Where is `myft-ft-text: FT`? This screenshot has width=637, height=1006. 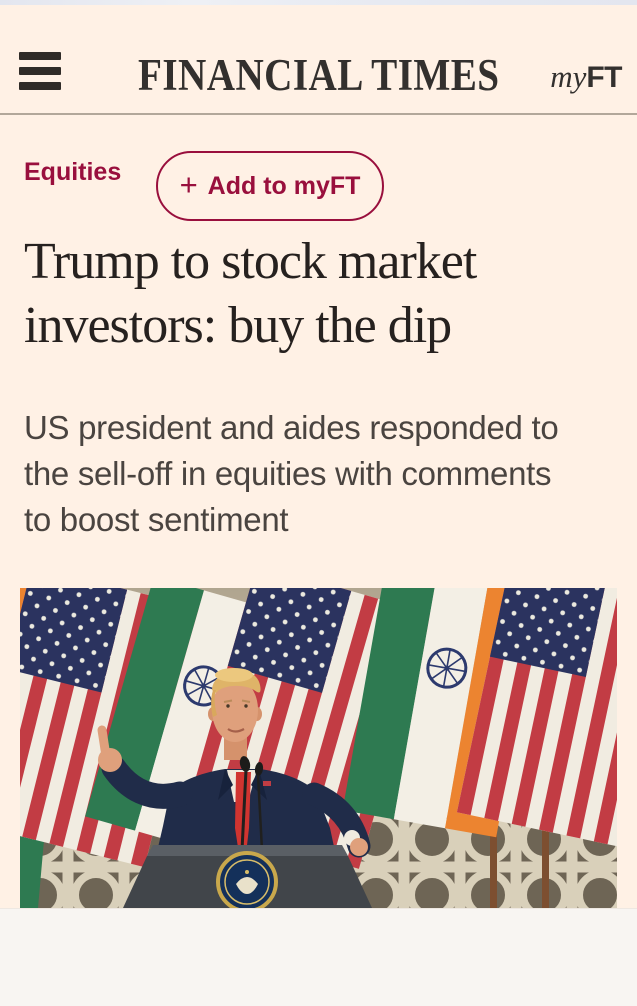
myft-ft-text: FT is located at coordinates (604, 77).